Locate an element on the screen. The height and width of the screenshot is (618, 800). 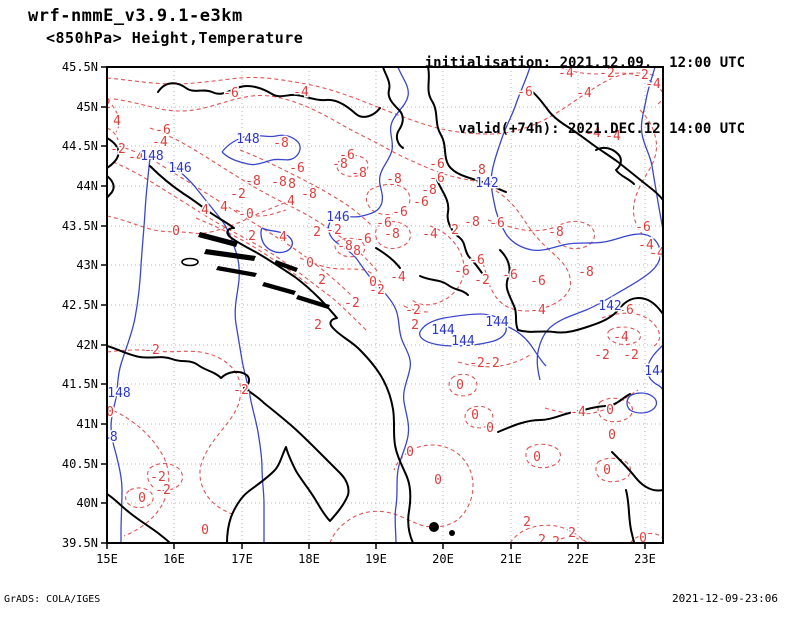
lon-tick-label: 23E is located at coordinates (645, 559).